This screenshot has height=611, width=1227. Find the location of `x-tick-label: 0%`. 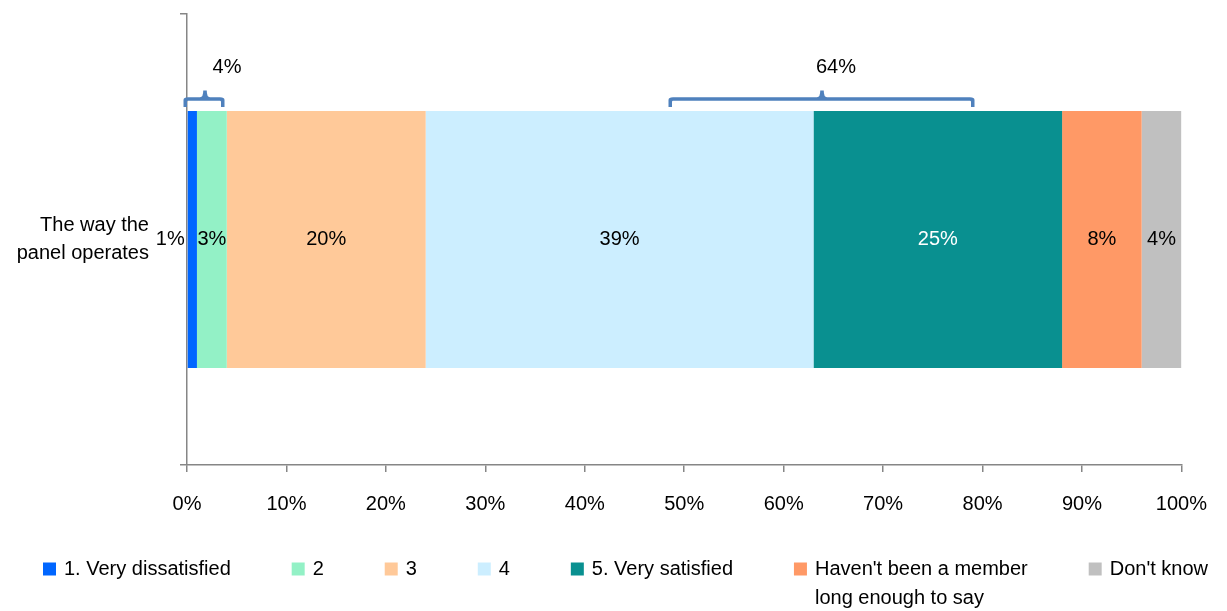

x-tick-label: 0% is located at coordinates (187, 502).